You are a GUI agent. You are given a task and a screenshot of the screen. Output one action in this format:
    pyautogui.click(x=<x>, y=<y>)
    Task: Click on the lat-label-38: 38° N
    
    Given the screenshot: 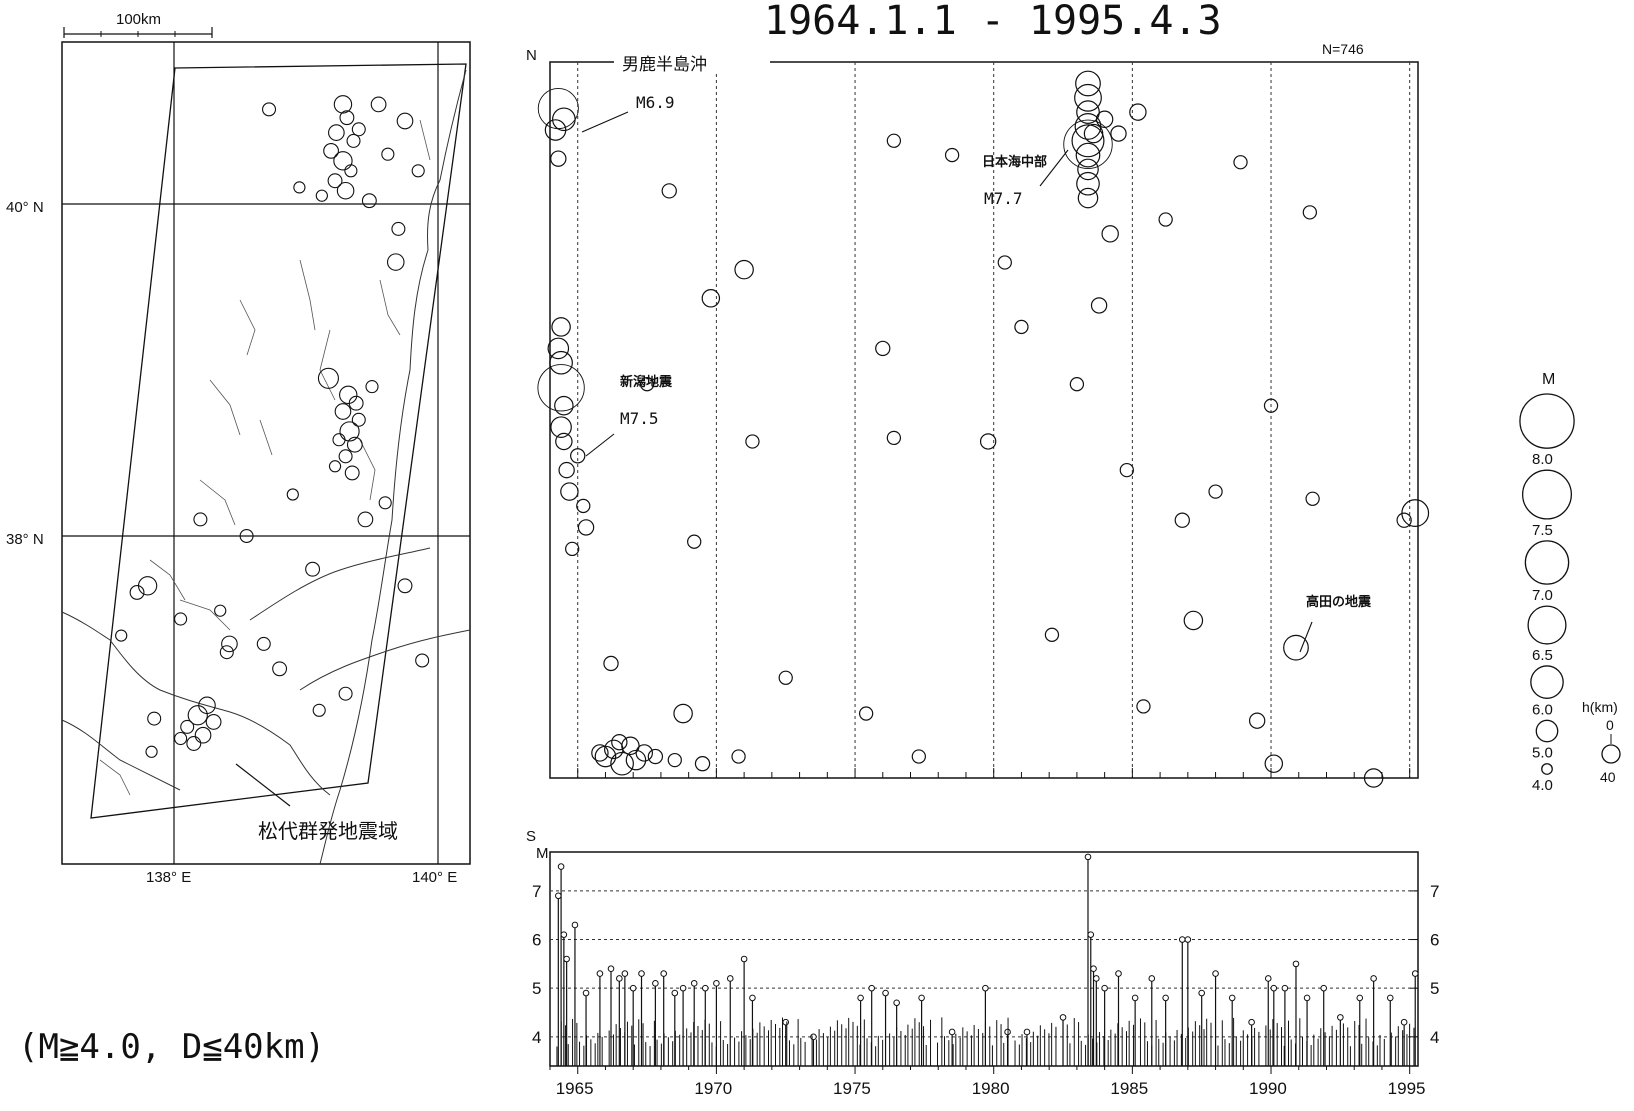 What is the action you would take?
    pyautogui.click(x=25, y=539)
    